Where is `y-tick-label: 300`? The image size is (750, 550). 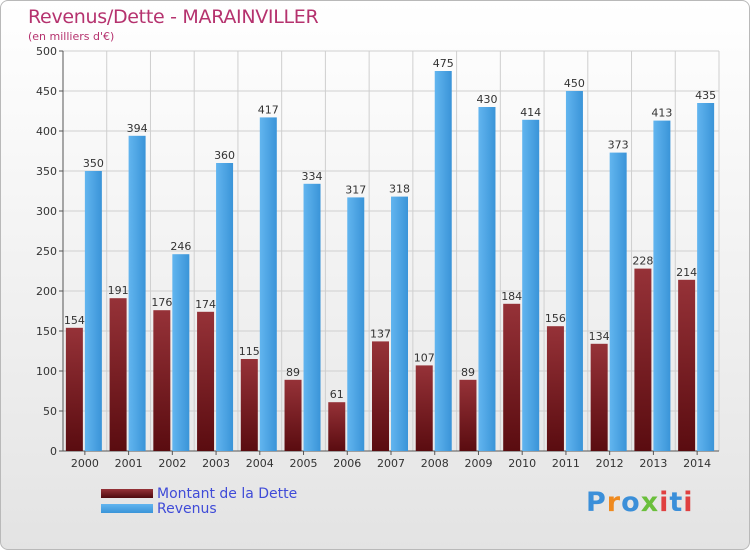 y-tick-label: 300 is located at coordinates (46, 211).